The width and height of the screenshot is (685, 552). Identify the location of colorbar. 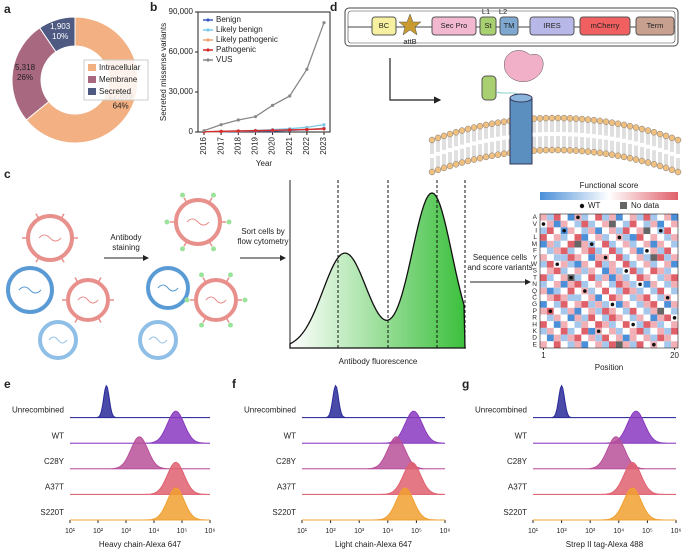
(609, 196).